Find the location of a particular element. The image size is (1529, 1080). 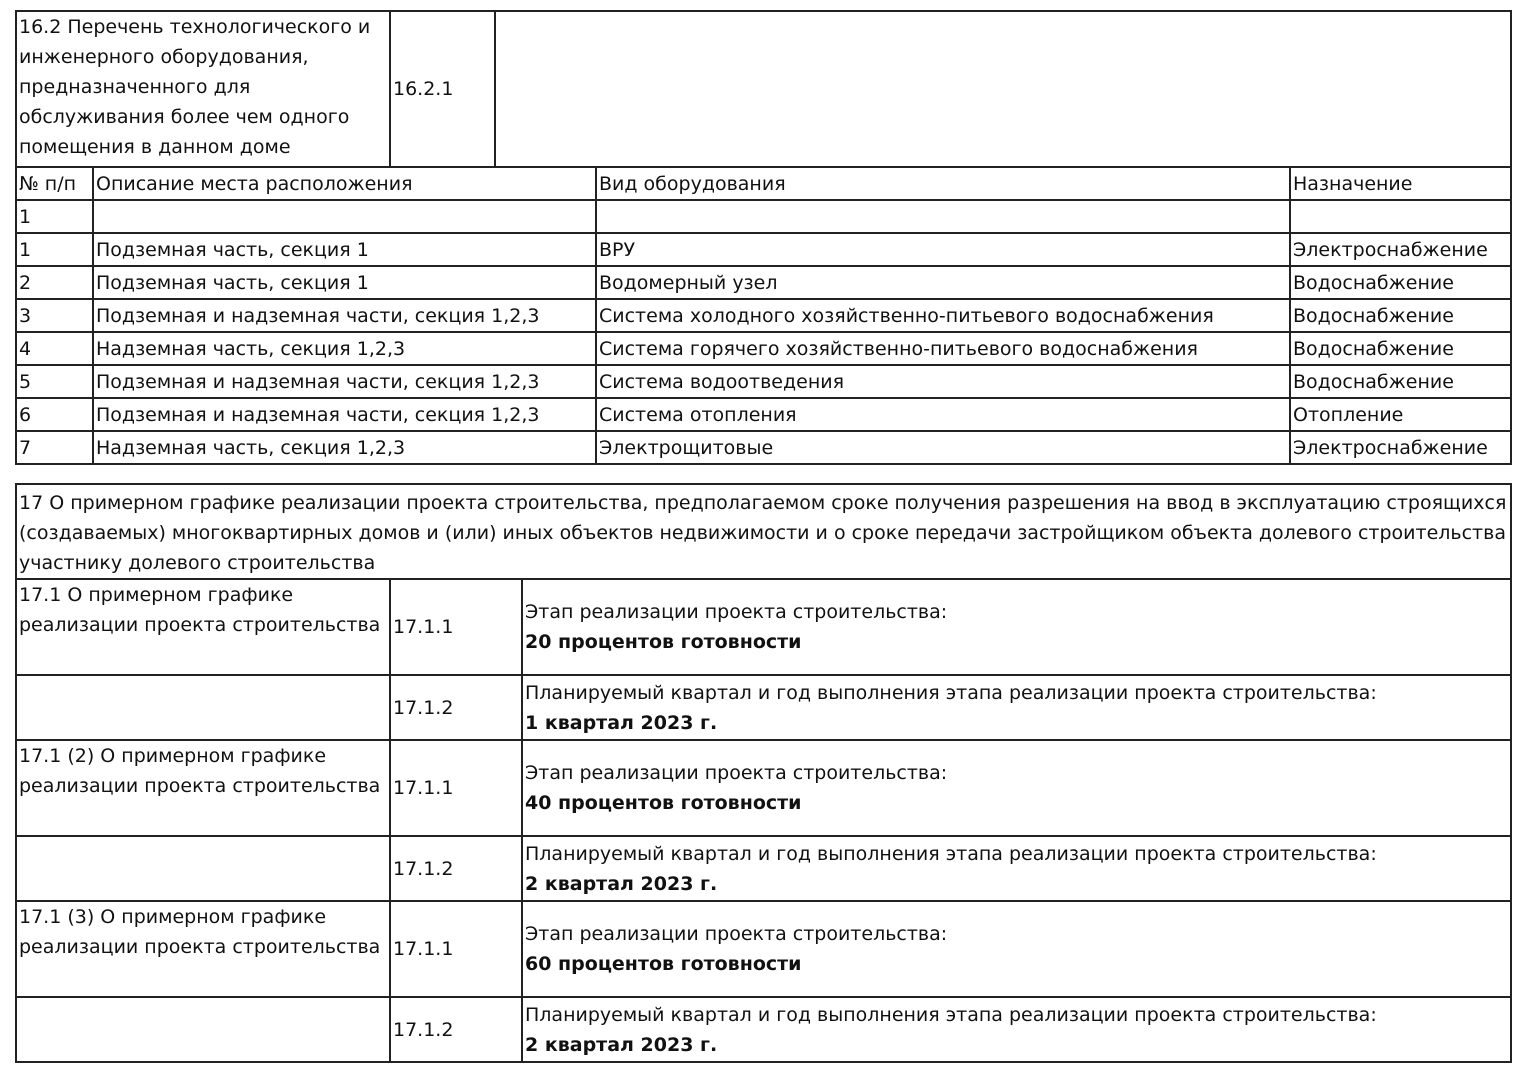

cell-purpose is located at coordinates (1400, 216).